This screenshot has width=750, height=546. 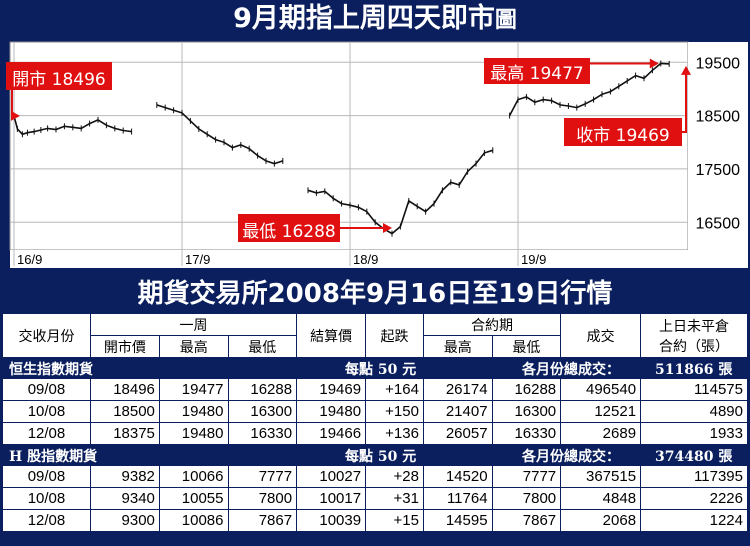 I want to click on annotation-high-label: 最高 19477, so click(x=536, y=74).